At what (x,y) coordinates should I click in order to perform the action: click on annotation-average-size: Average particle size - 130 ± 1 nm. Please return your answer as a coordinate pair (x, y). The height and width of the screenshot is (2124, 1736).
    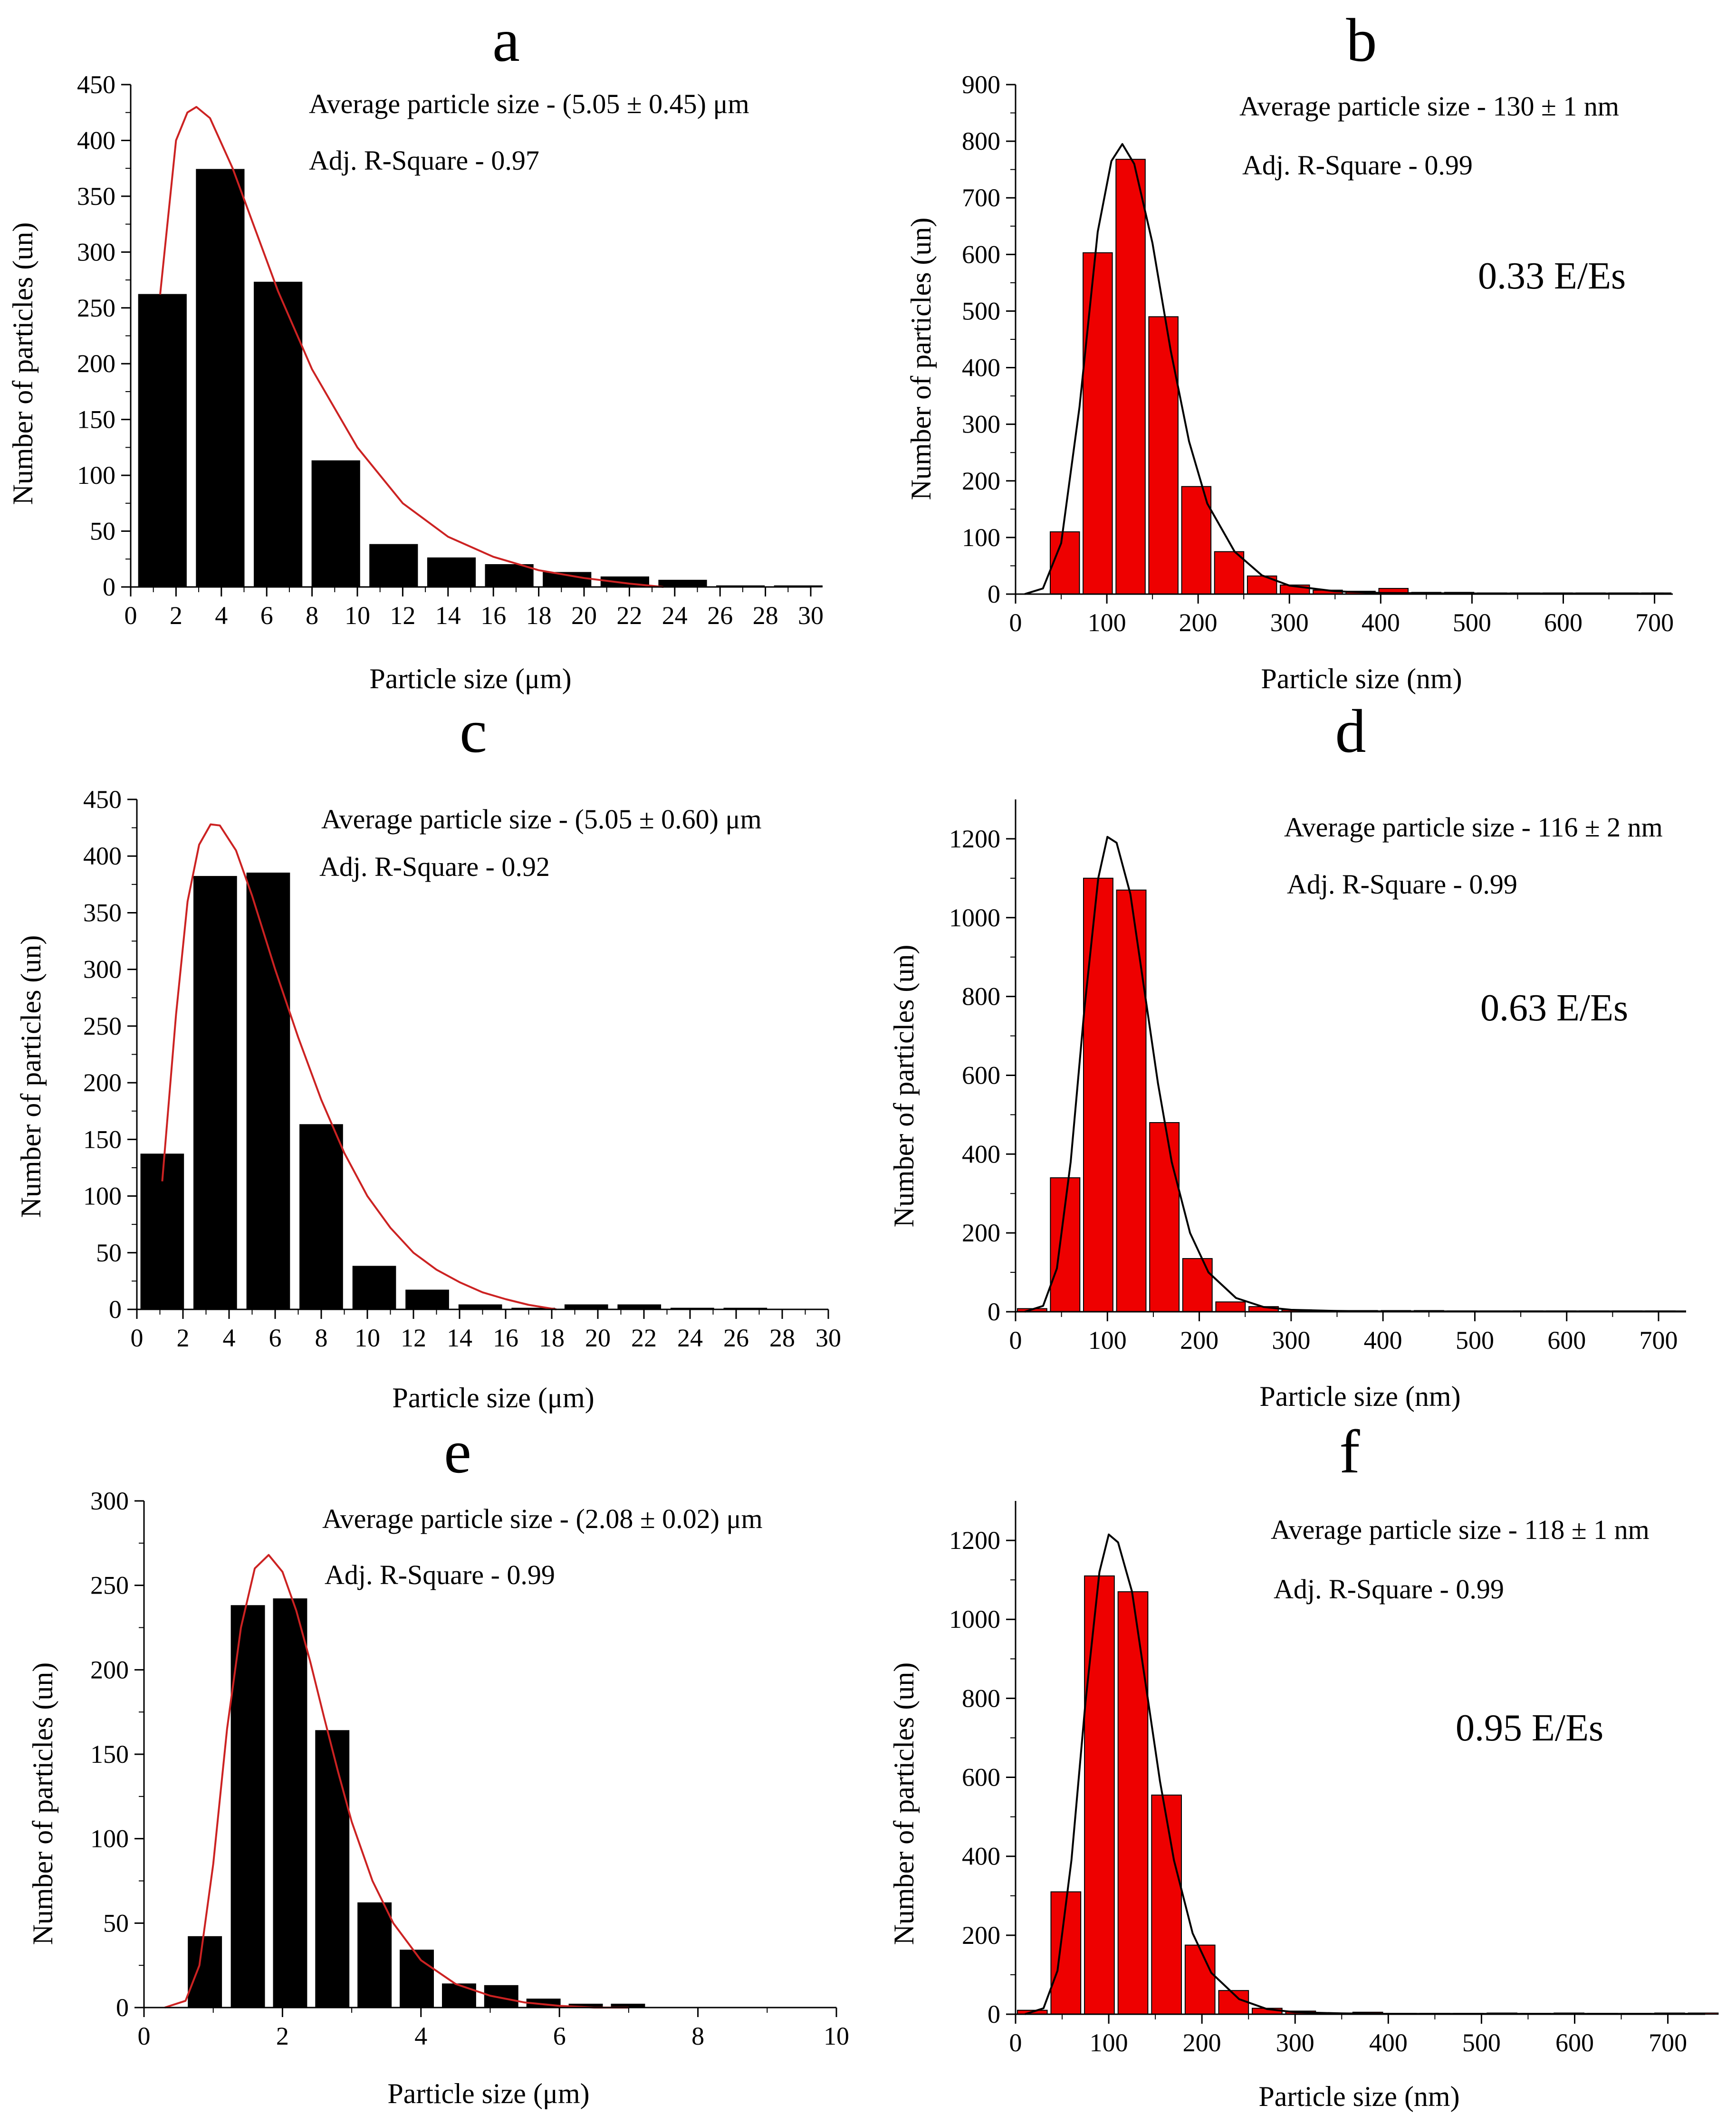
    Looking at the image, I should click on (1429, 107).